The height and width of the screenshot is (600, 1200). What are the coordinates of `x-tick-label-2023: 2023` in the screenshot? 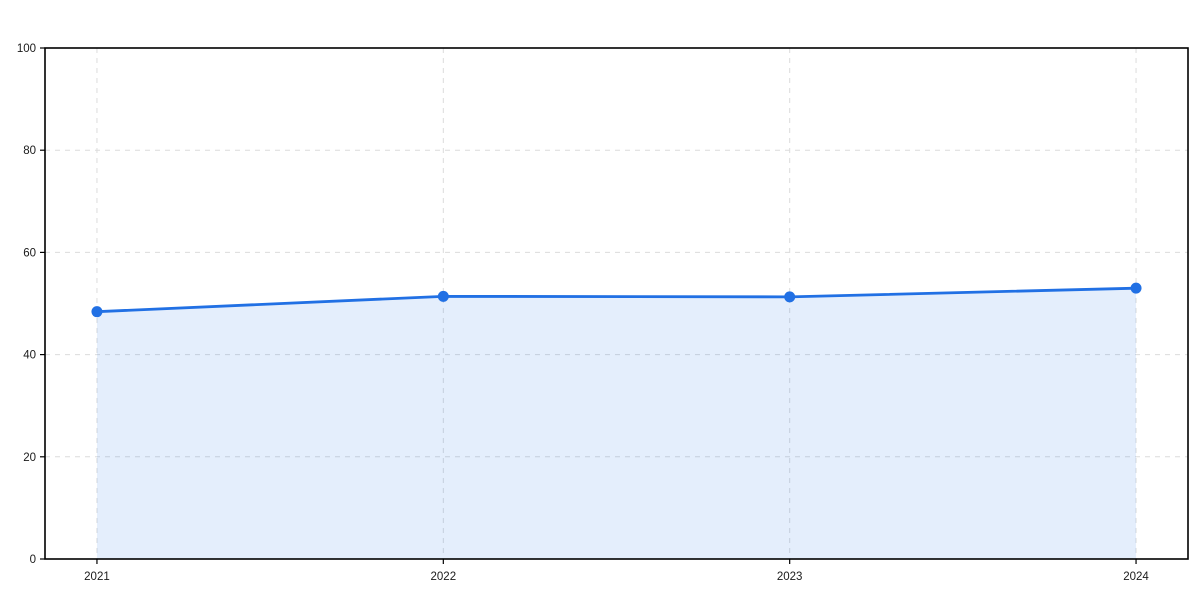 It's located at (790, 577).